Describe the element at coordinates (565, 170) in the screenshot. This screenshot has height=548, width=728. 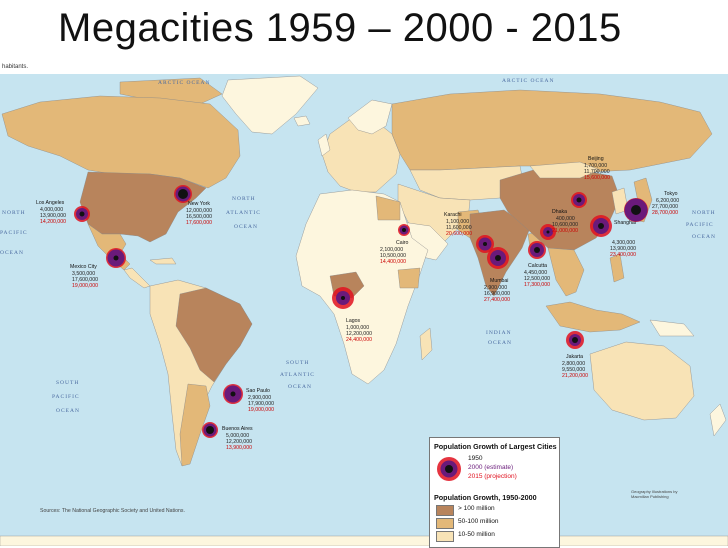
I see `mongolia` at that location.